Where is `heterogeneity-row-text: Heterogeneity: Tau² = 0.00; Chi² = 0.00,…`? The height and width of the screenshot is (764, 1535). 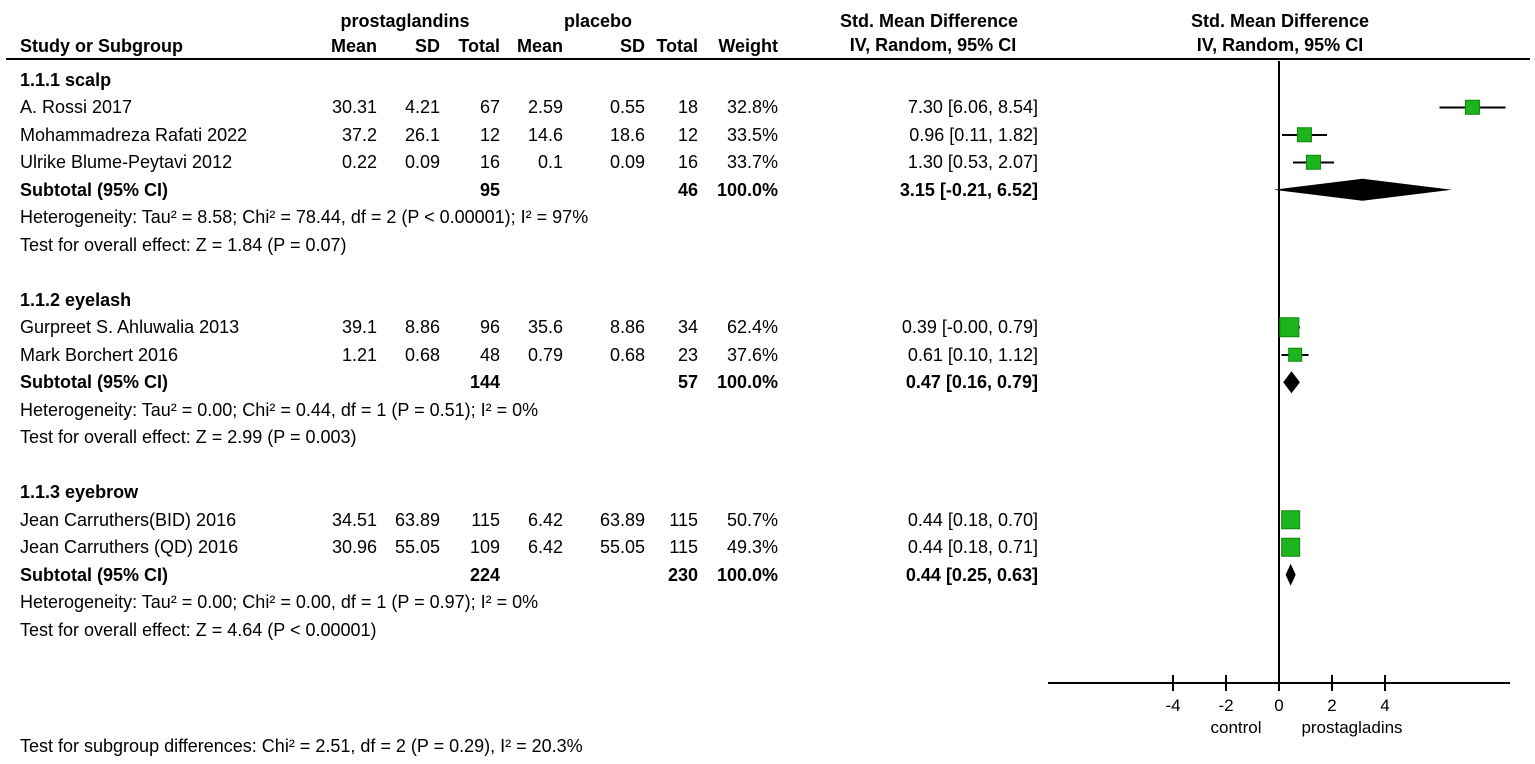
heterogeneity-row-text: Heterogeneity: Tau² = 0.00; Chi² = 0.00,… is located at coordinates (279, 602).